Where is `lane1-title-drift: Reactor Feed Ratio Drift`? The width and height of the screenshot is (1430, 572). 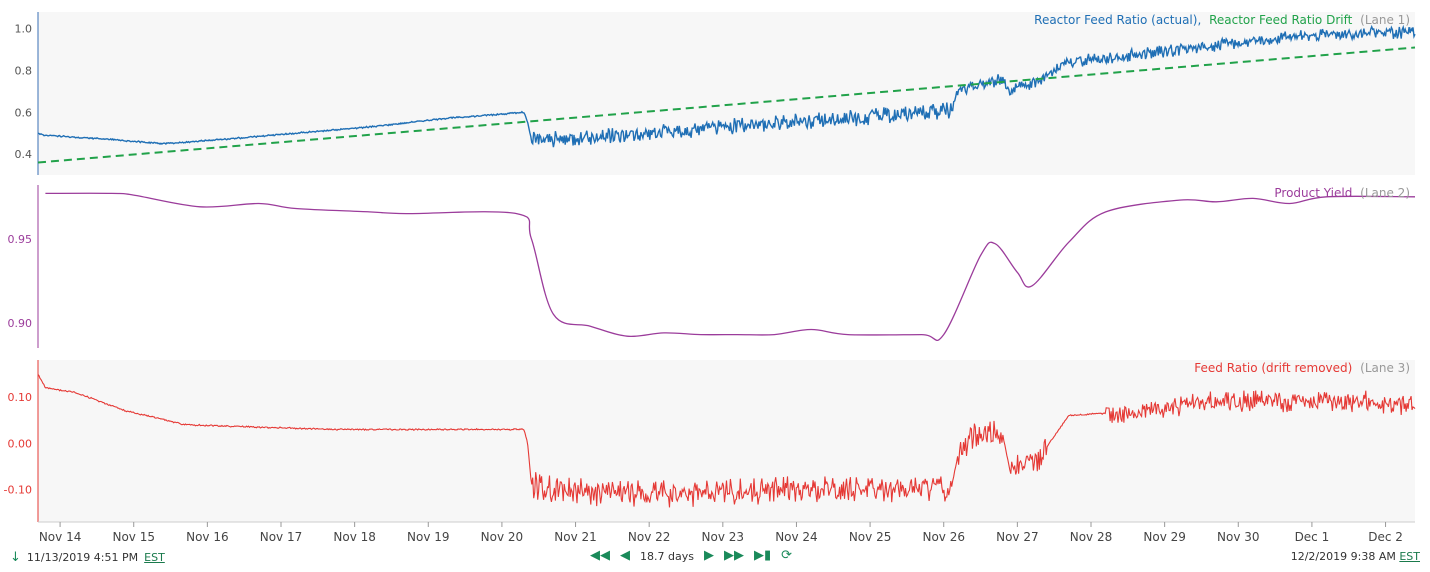
lane1-title-drift: Reactor Feed Ratio Drift is located at coordinates (1281, 20).